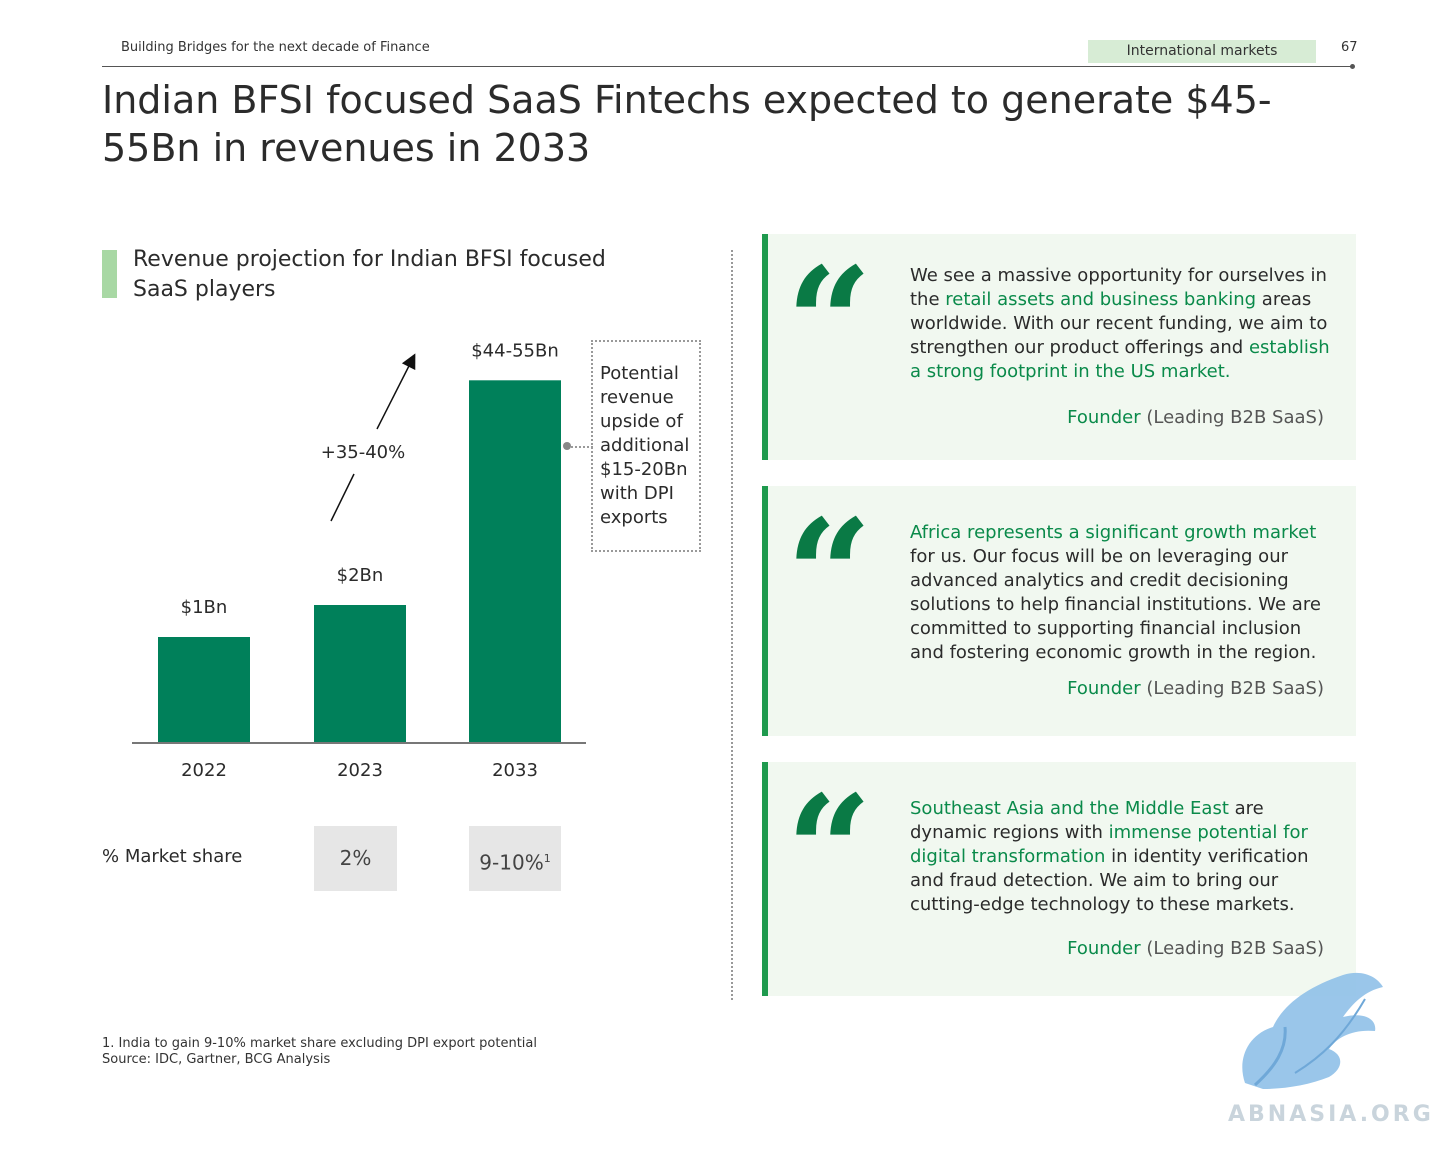 This screenshot has height=1151, width=1440. What do you see at coordinates (342, 497) in the screenshot?
I see `growth-arrow-tail` at bounding box center [342, 497].